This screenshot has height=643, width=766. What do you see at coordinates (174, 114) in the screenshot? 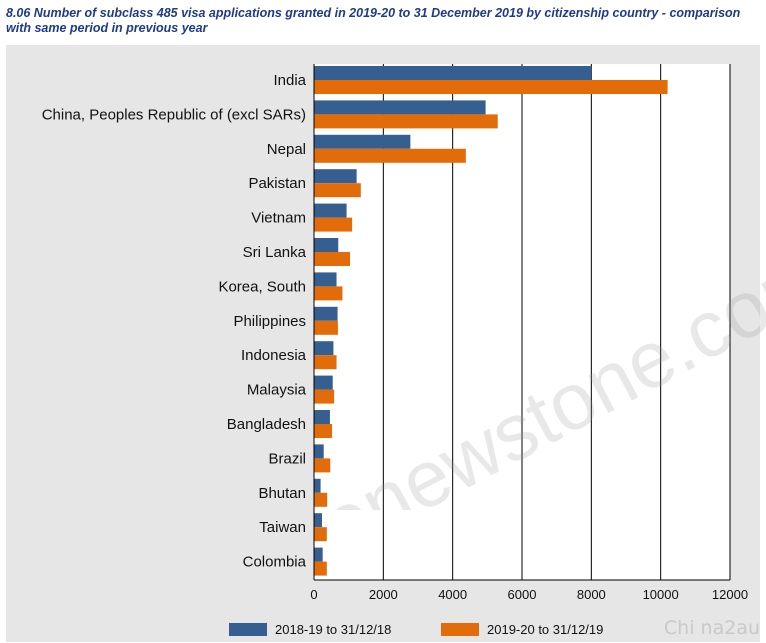
I see `category-label: China, Peoples Republic of (excl SARs)` at bounding box center [174, 114].